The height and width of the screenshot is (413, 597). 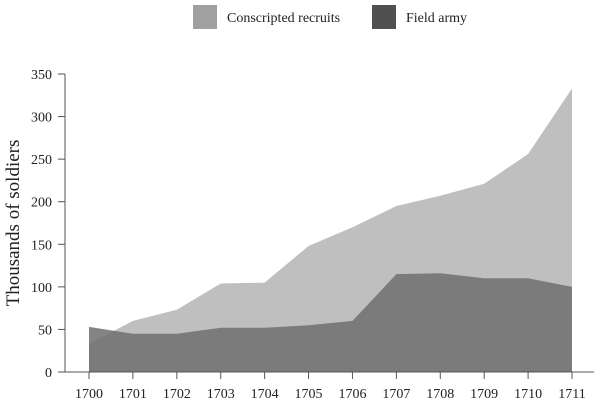 What do you see at coordinates (528, 394) in the screenshot?
I see `x-tick-label: 1710` at bounding box center [528, 394].